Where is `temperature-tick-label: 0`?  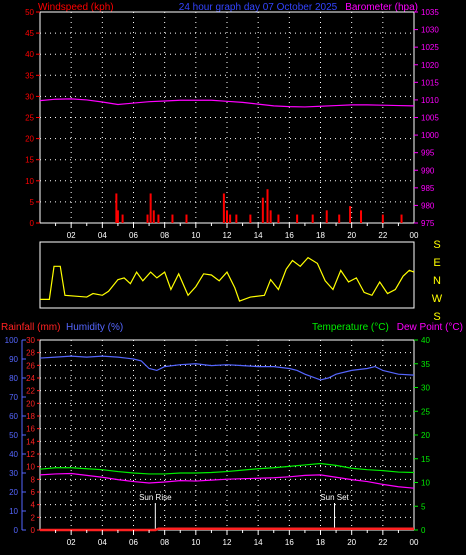
temperature-tick-label: 0 is located at coordinates (423, 530).